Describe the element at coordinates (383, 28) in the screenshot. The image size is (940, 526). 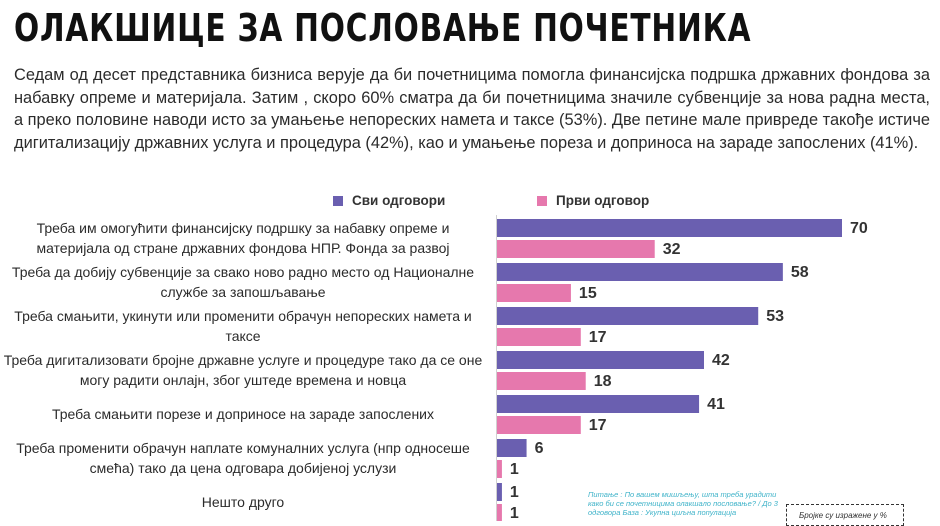
I see `page-title: ОЛАКШИЦЕ ЗА ПОСЛОВАЊЕ ПОЧЕТНИКА` at that location.